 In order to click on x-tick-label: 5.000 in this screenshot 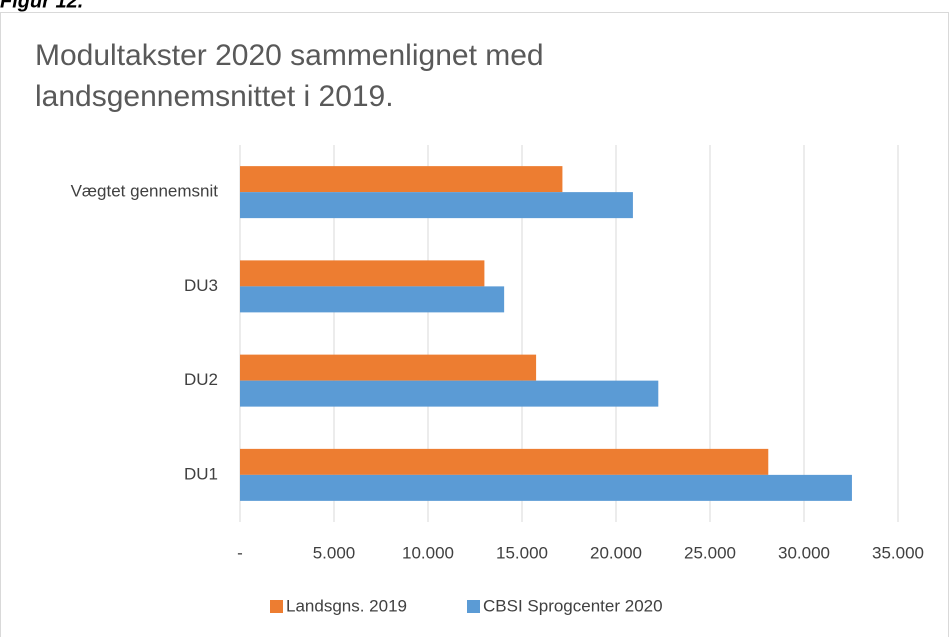, I will do `click(334, 552)`.